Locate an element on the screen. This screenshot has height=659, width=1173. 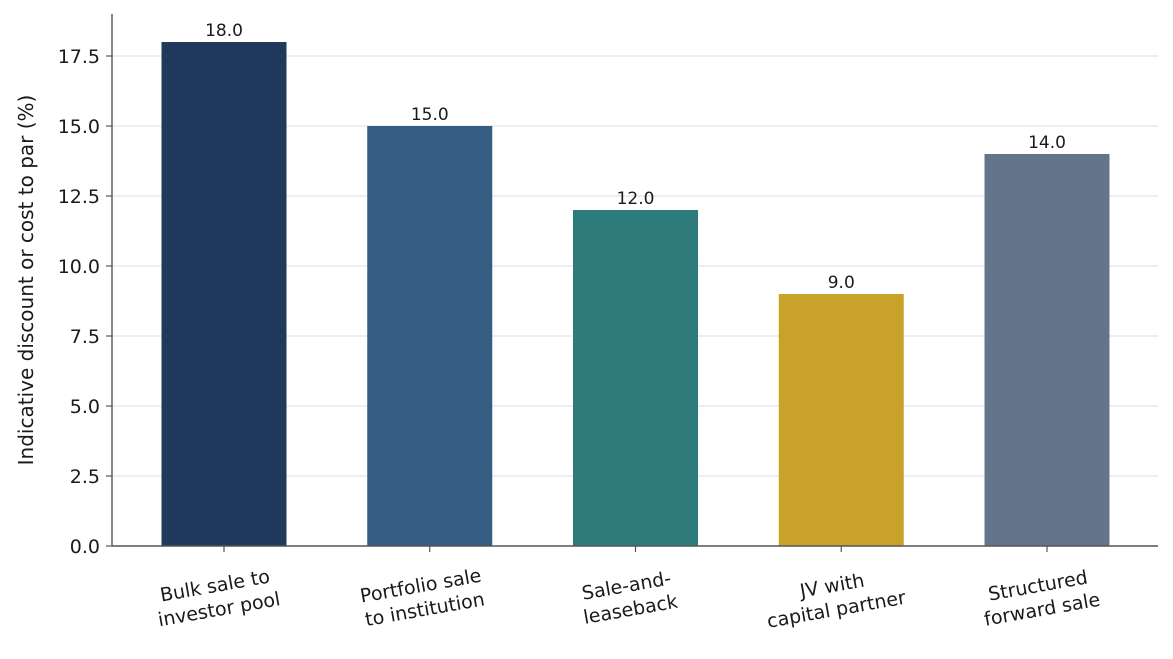
y-axis-title: Indicative discount or cost to par (%) is located at coordinates (26, 280).